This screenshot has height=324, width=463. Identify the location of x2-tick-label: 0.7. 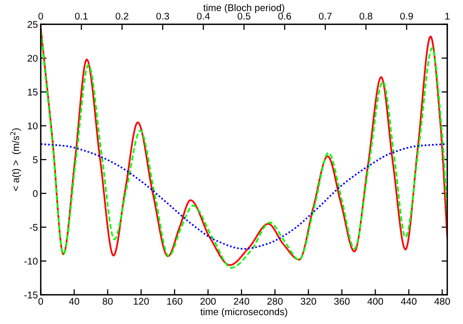
(325, 16).